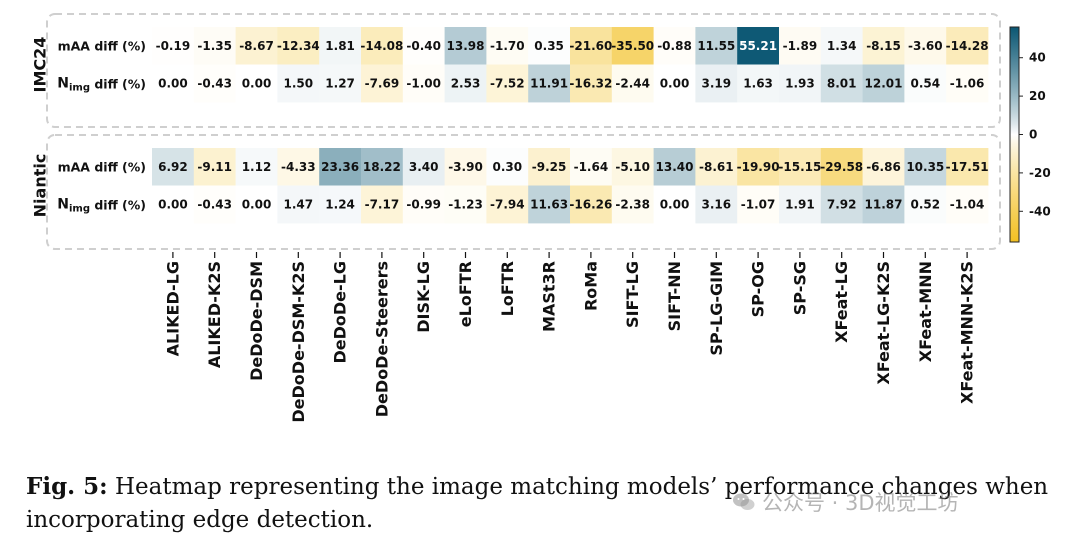 This screenshot has height=542, width=1076. I want to click on column-label: XFeat-MNN, so click(925, 311).